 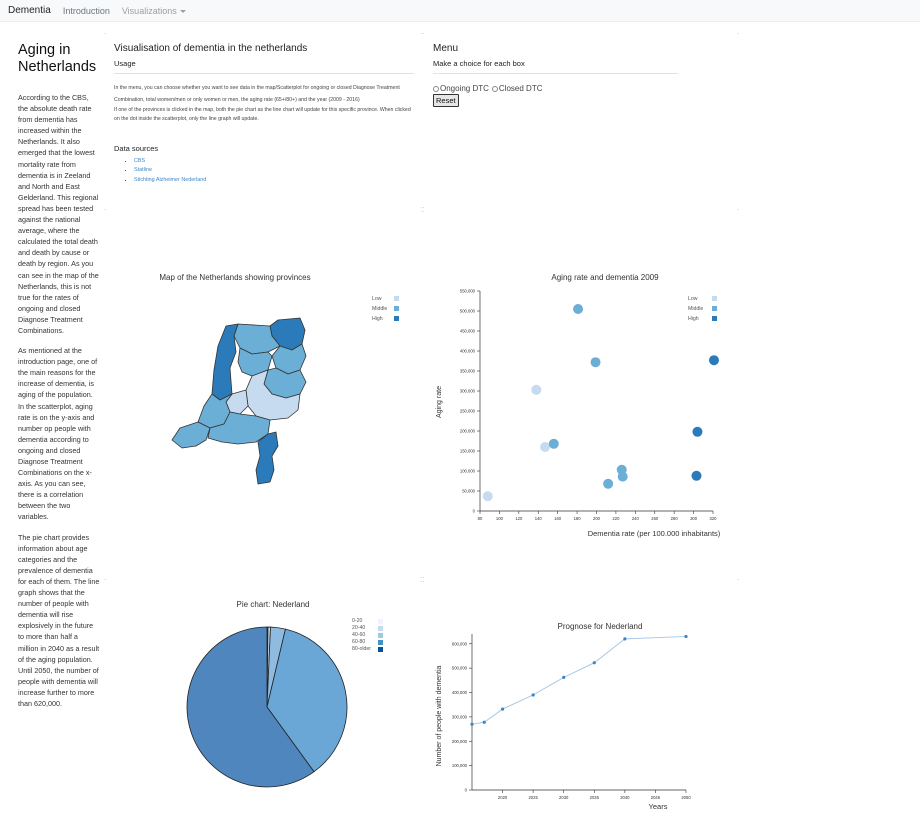 What do you see at coordinates (57, 58) in the screenshot?
I see `page-title: Aging in Netherlands` at bounding box center [57, 58].